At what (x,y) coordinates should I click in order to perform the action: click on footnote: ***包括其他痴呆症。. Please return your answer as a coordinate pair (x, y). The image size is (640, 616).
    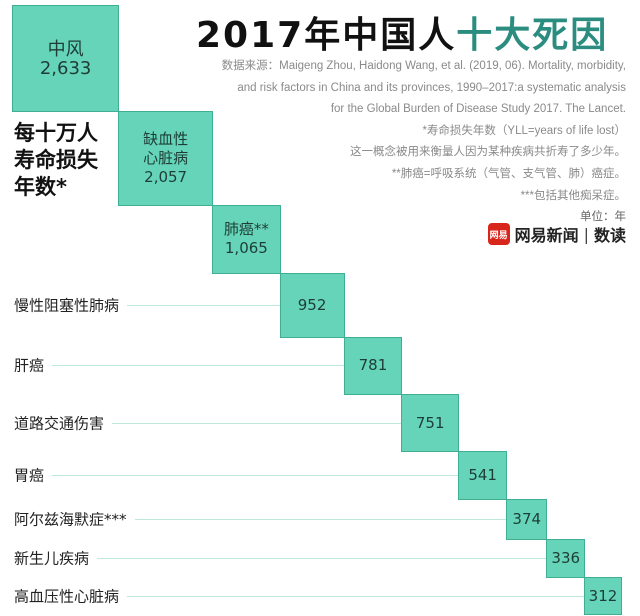
    Looking at the image, I should click on (573, 195).